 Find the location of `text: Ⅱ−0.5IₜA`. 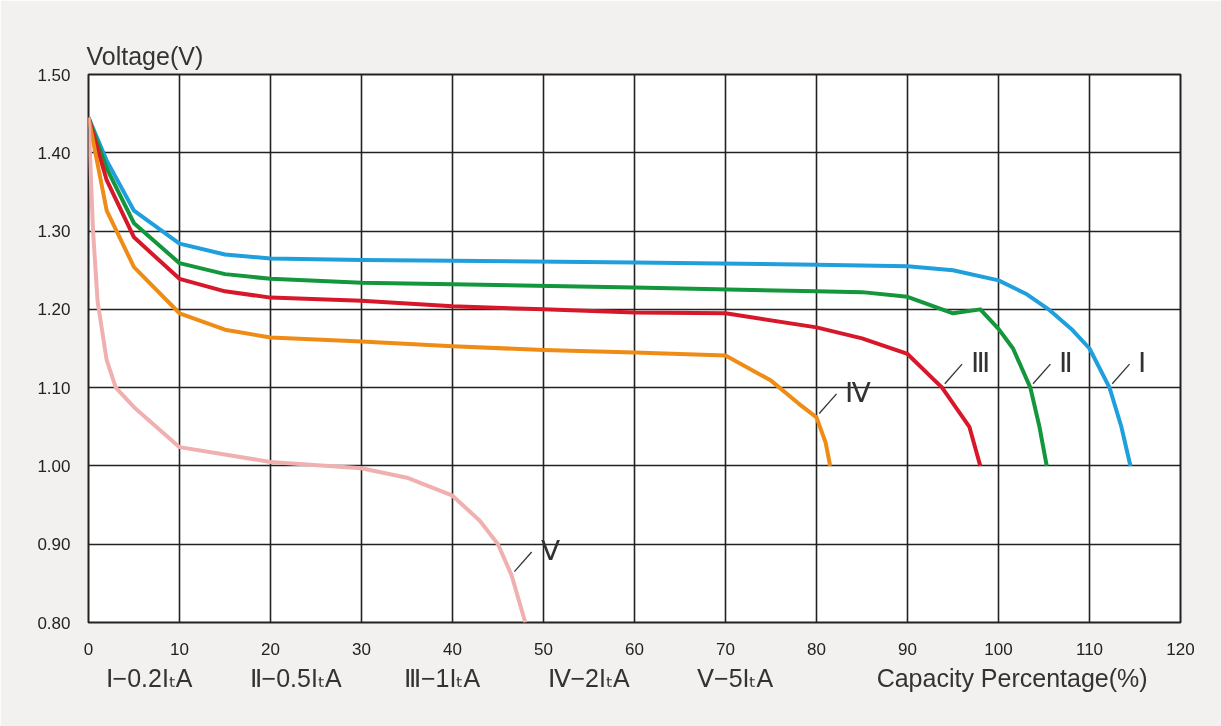

text: Ⅱ−0.5IₜA is located at coordinates (295, 677).